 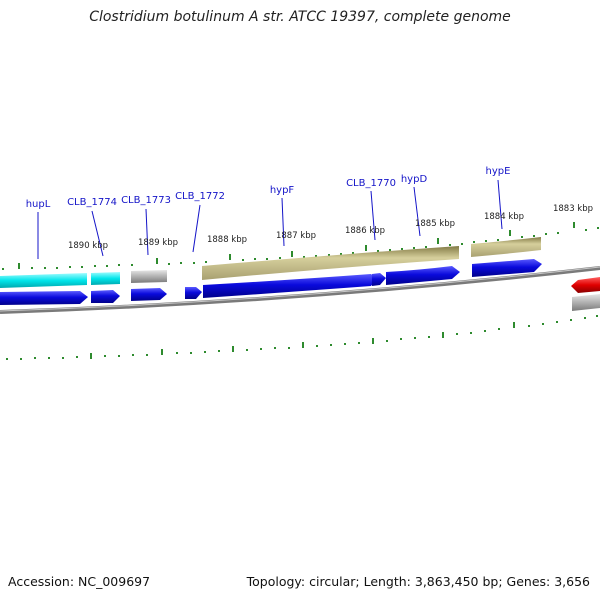 I want to click on lower-scale-major-ticks, so click(x=302, y=340).